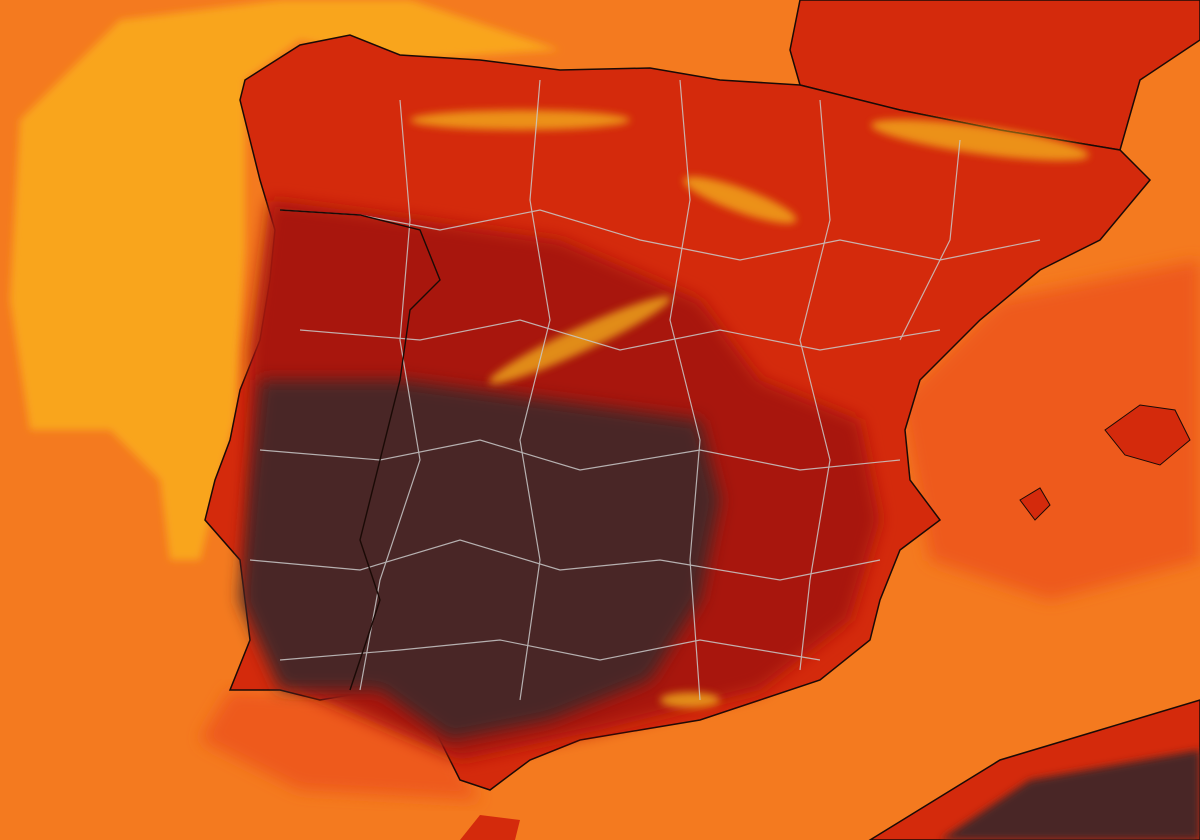  I want to click on ceuta-coast, so click(490, 827).